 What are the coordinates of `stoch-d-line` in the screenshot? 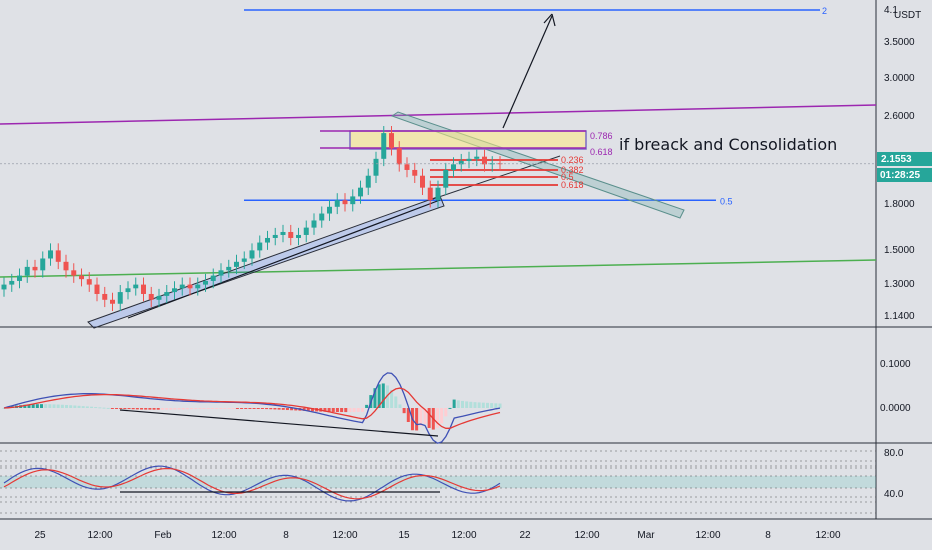 It's located at (252, 483).